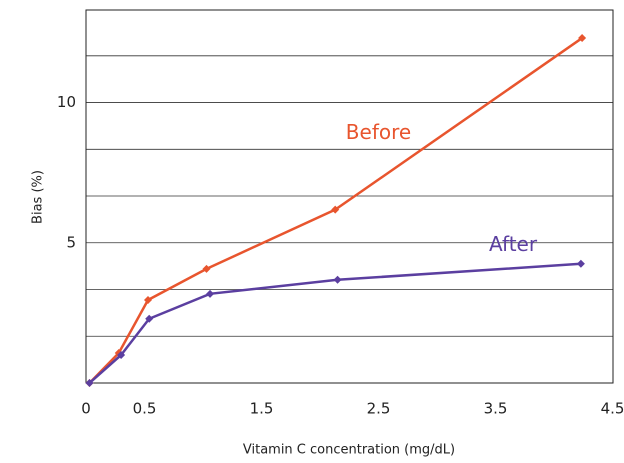  Describe the element at coordinates (86, 409) in the screenshot. I see `x-tick-label: 0` at that location.